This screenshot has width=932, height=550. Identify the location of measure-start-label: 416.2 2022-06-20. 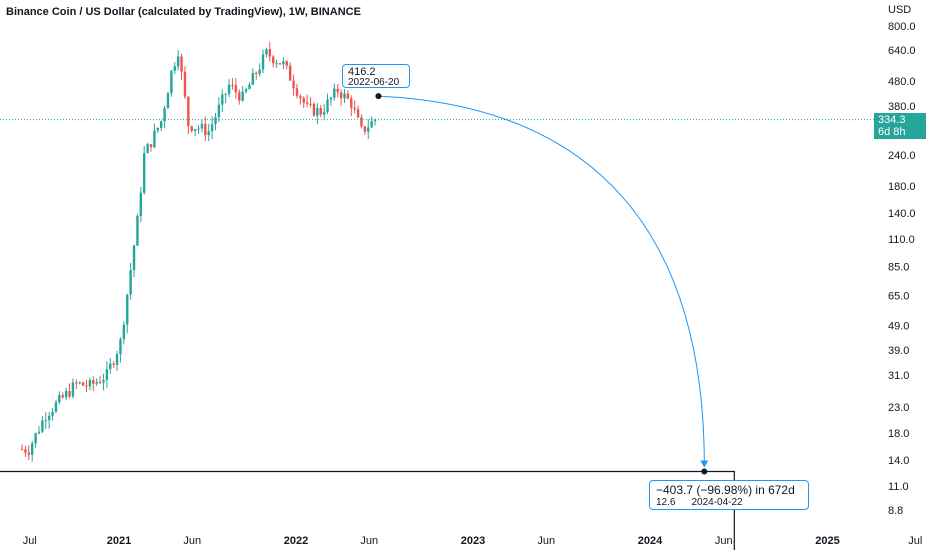
(376, 76).